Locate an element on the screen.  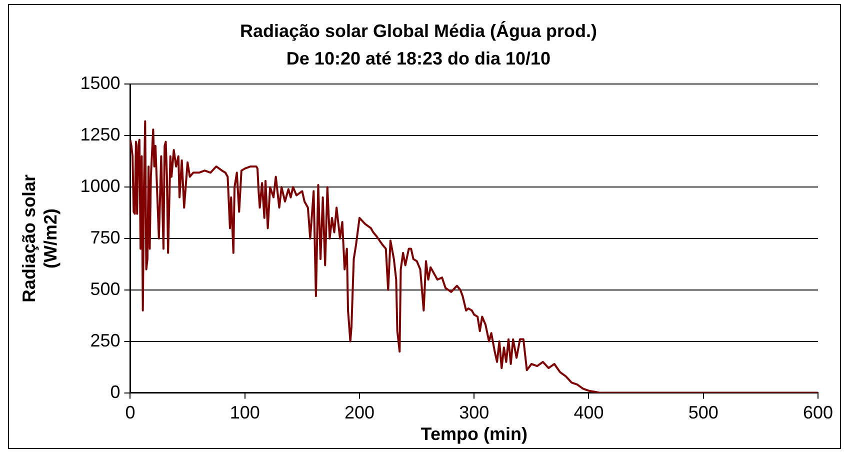
y-tick-label: 750 is located at coordinates (105, 237).